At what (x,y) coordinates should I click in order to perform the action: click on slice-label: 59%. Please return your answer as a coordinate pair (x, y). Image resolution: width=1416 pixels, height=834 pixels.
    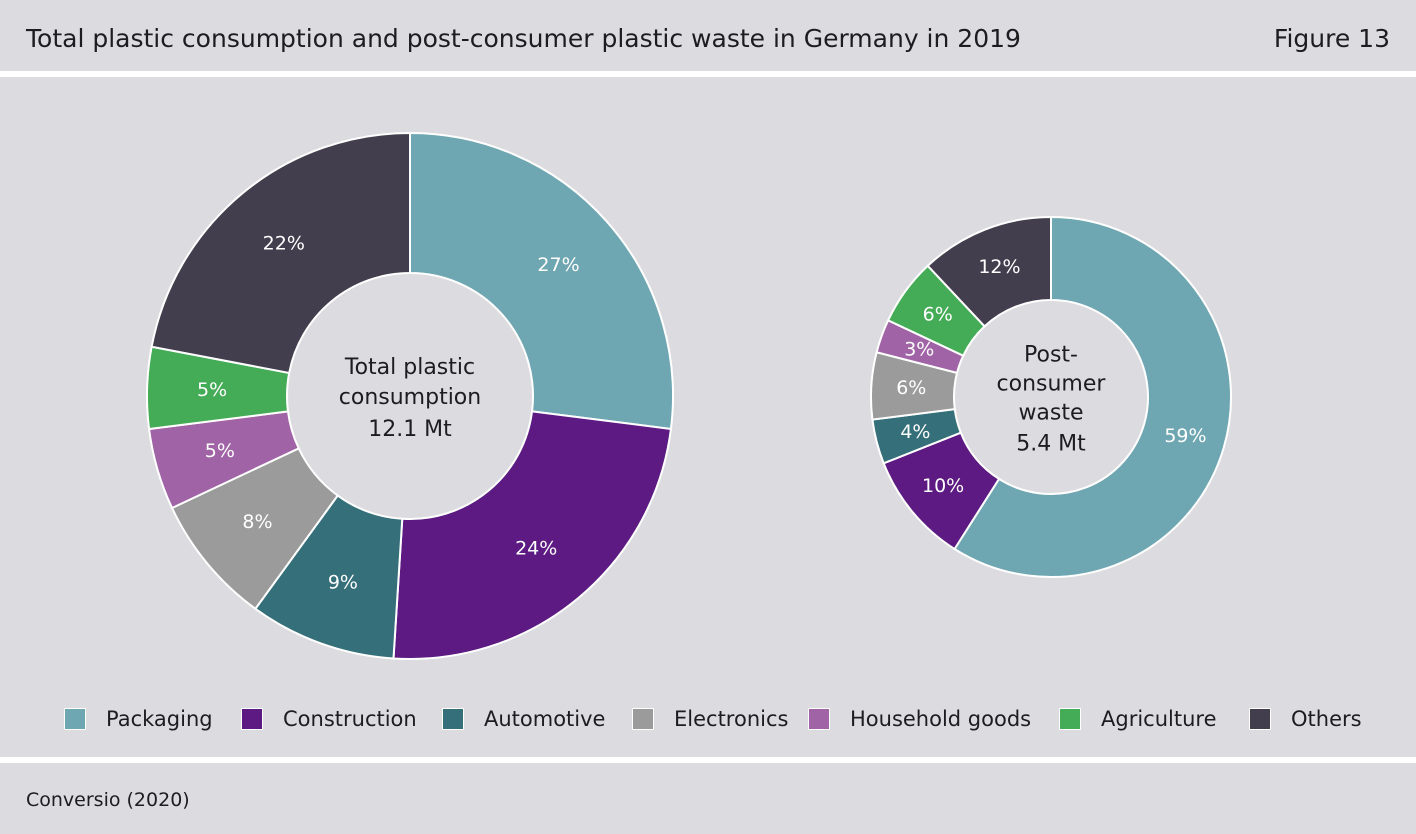
    Looking at the image, I should click on (1185, 436).